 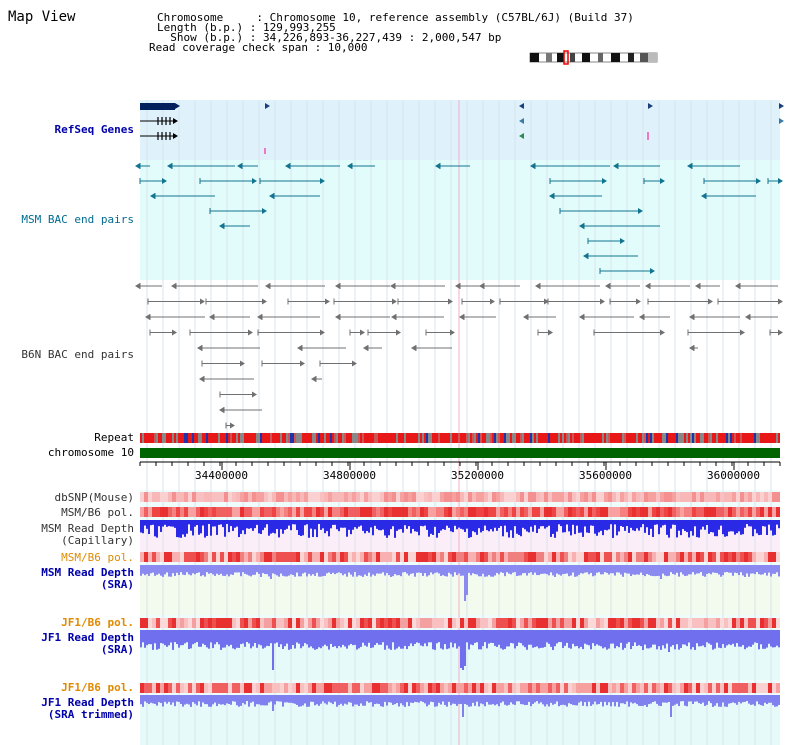 I want to click on track-label-b6n-bac: B6N BAC end pairs, so click(x=77, y=354).